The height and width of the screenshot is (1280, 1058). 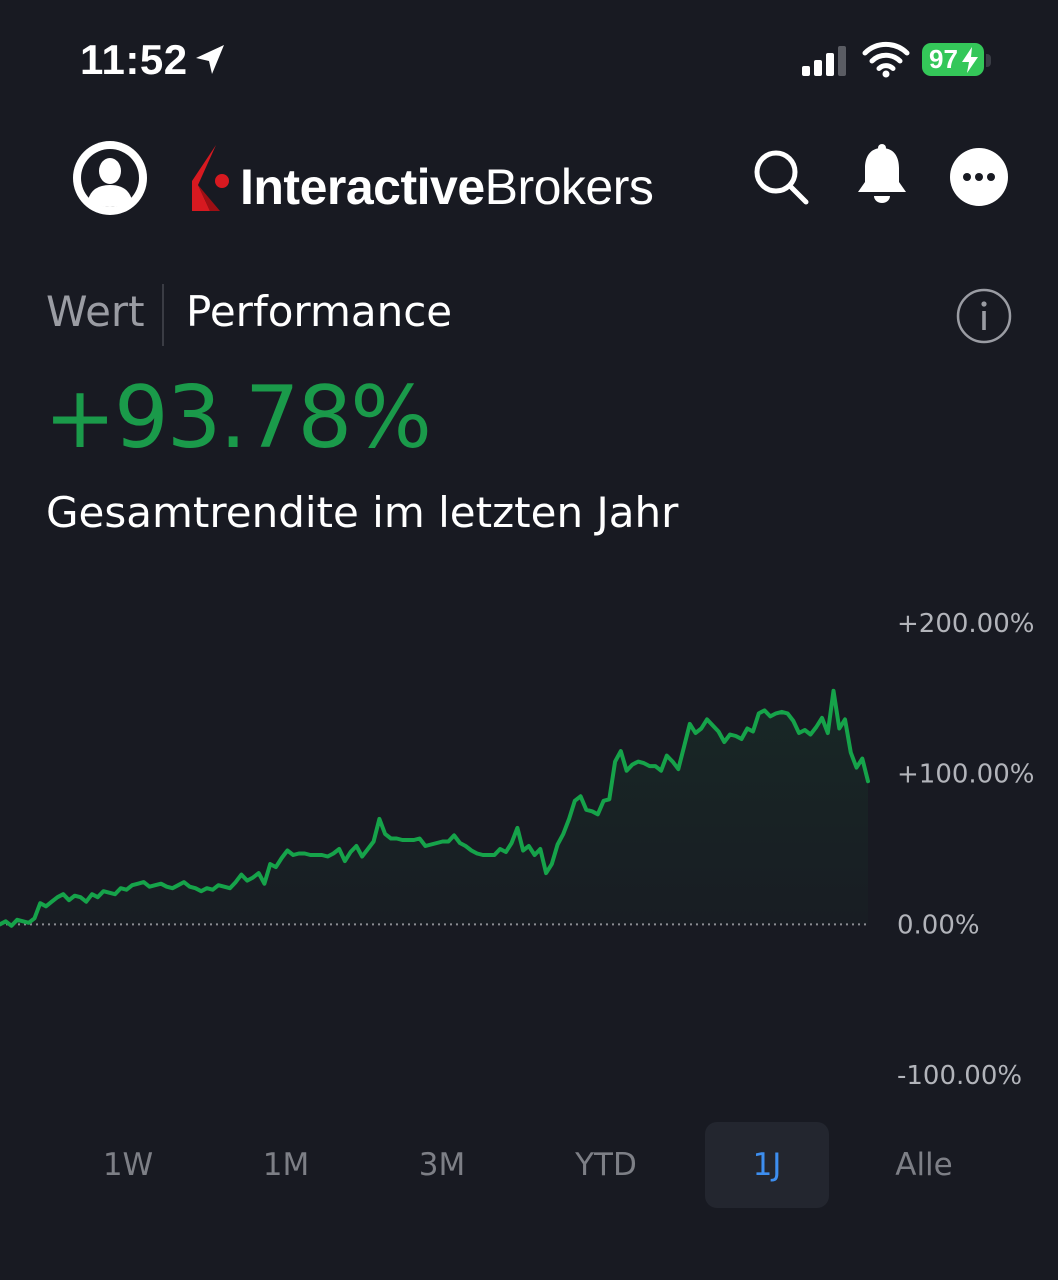 I want to click on time-range-1j: 1J, so click(x=767, y=1165).